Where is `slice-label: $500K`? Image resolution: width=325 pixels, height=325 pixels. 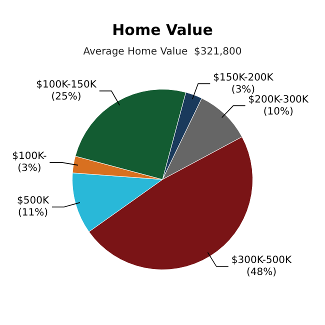
slice-label: $500K is located at coordinates (33, 201).